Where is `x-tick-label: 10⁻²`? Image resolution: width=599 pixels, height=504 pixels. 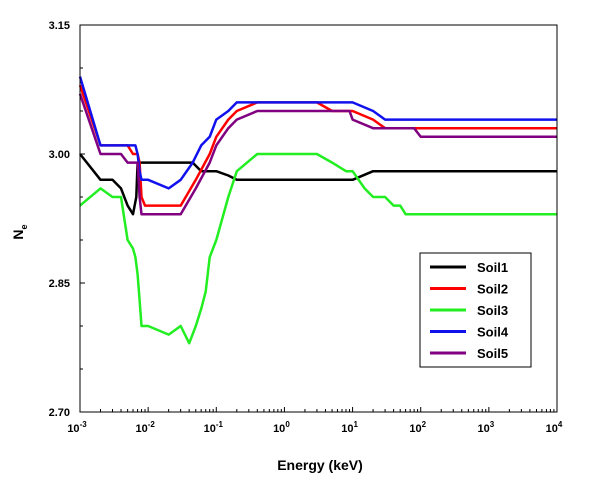 x-tick-label: 10⁻² is located at coordinates (145, 427).